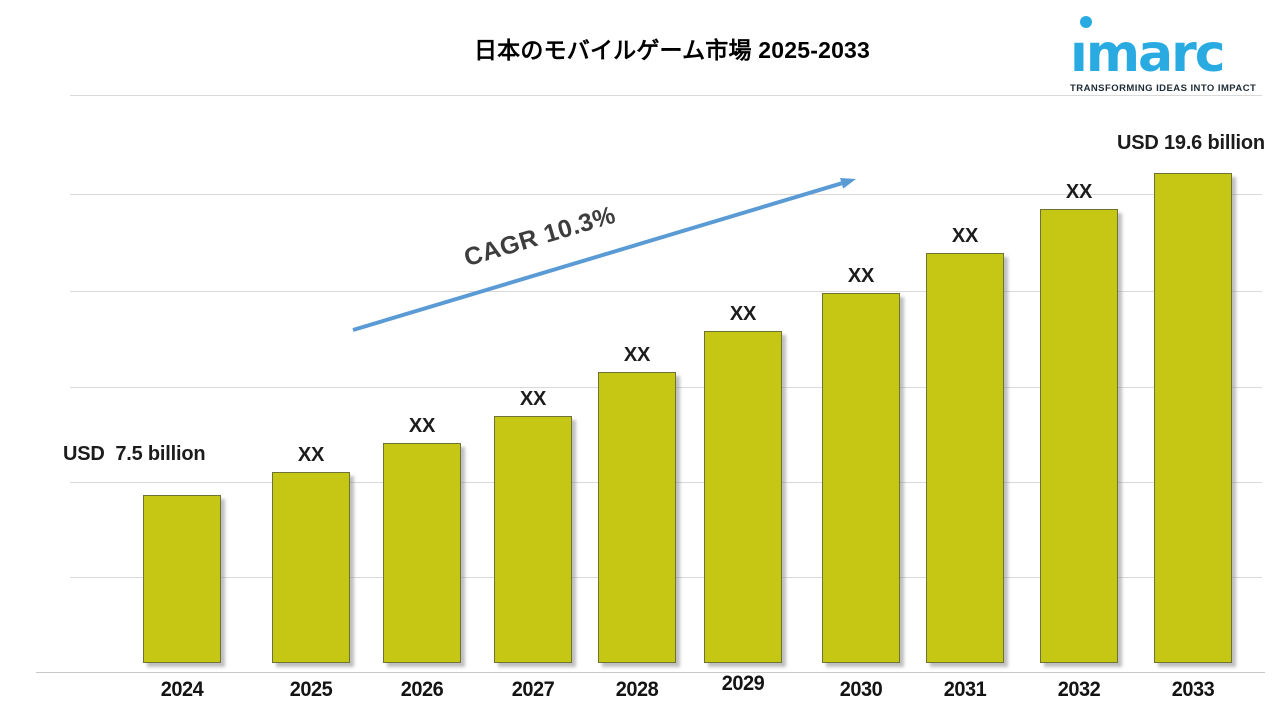  I want to click on bar-value-label-2030: XX, so click(861, 276).